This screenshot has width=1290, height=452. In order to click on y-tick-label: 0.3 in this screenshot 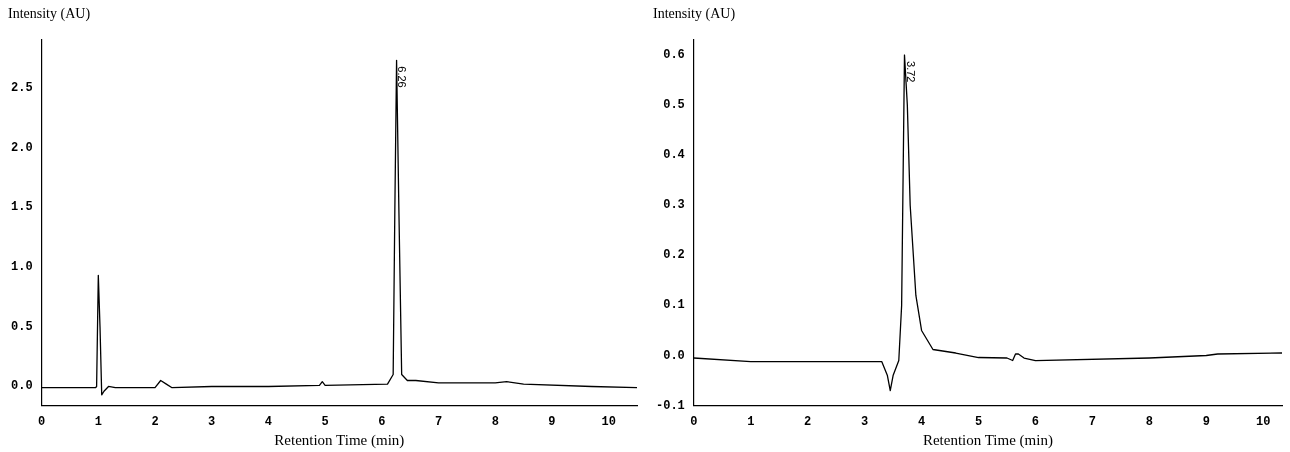, I will do `click(674, 205)`.